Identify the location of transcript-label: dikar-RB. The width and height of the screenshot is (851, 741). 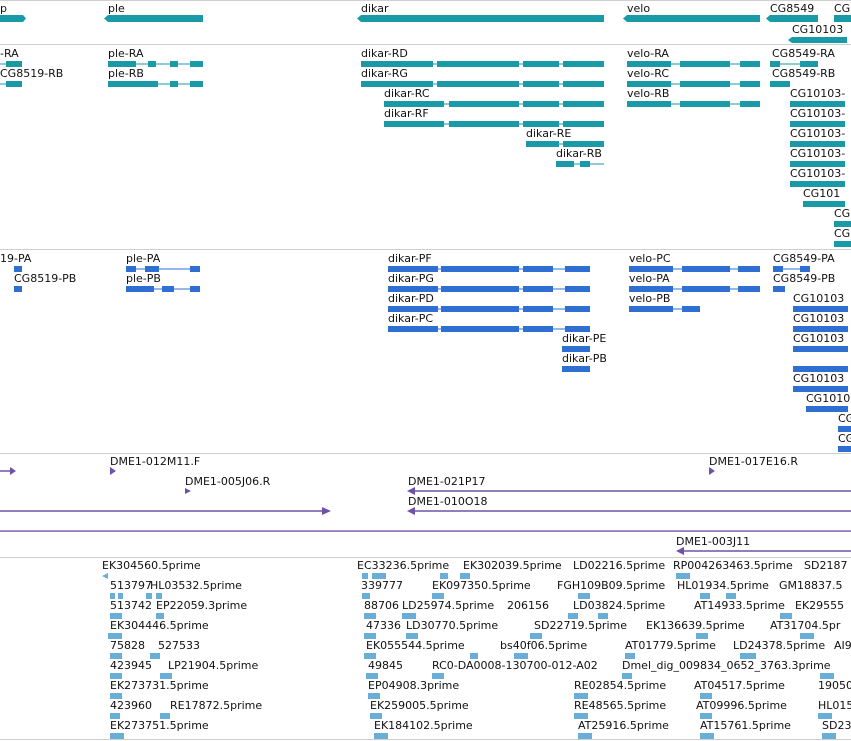
(579, 153).